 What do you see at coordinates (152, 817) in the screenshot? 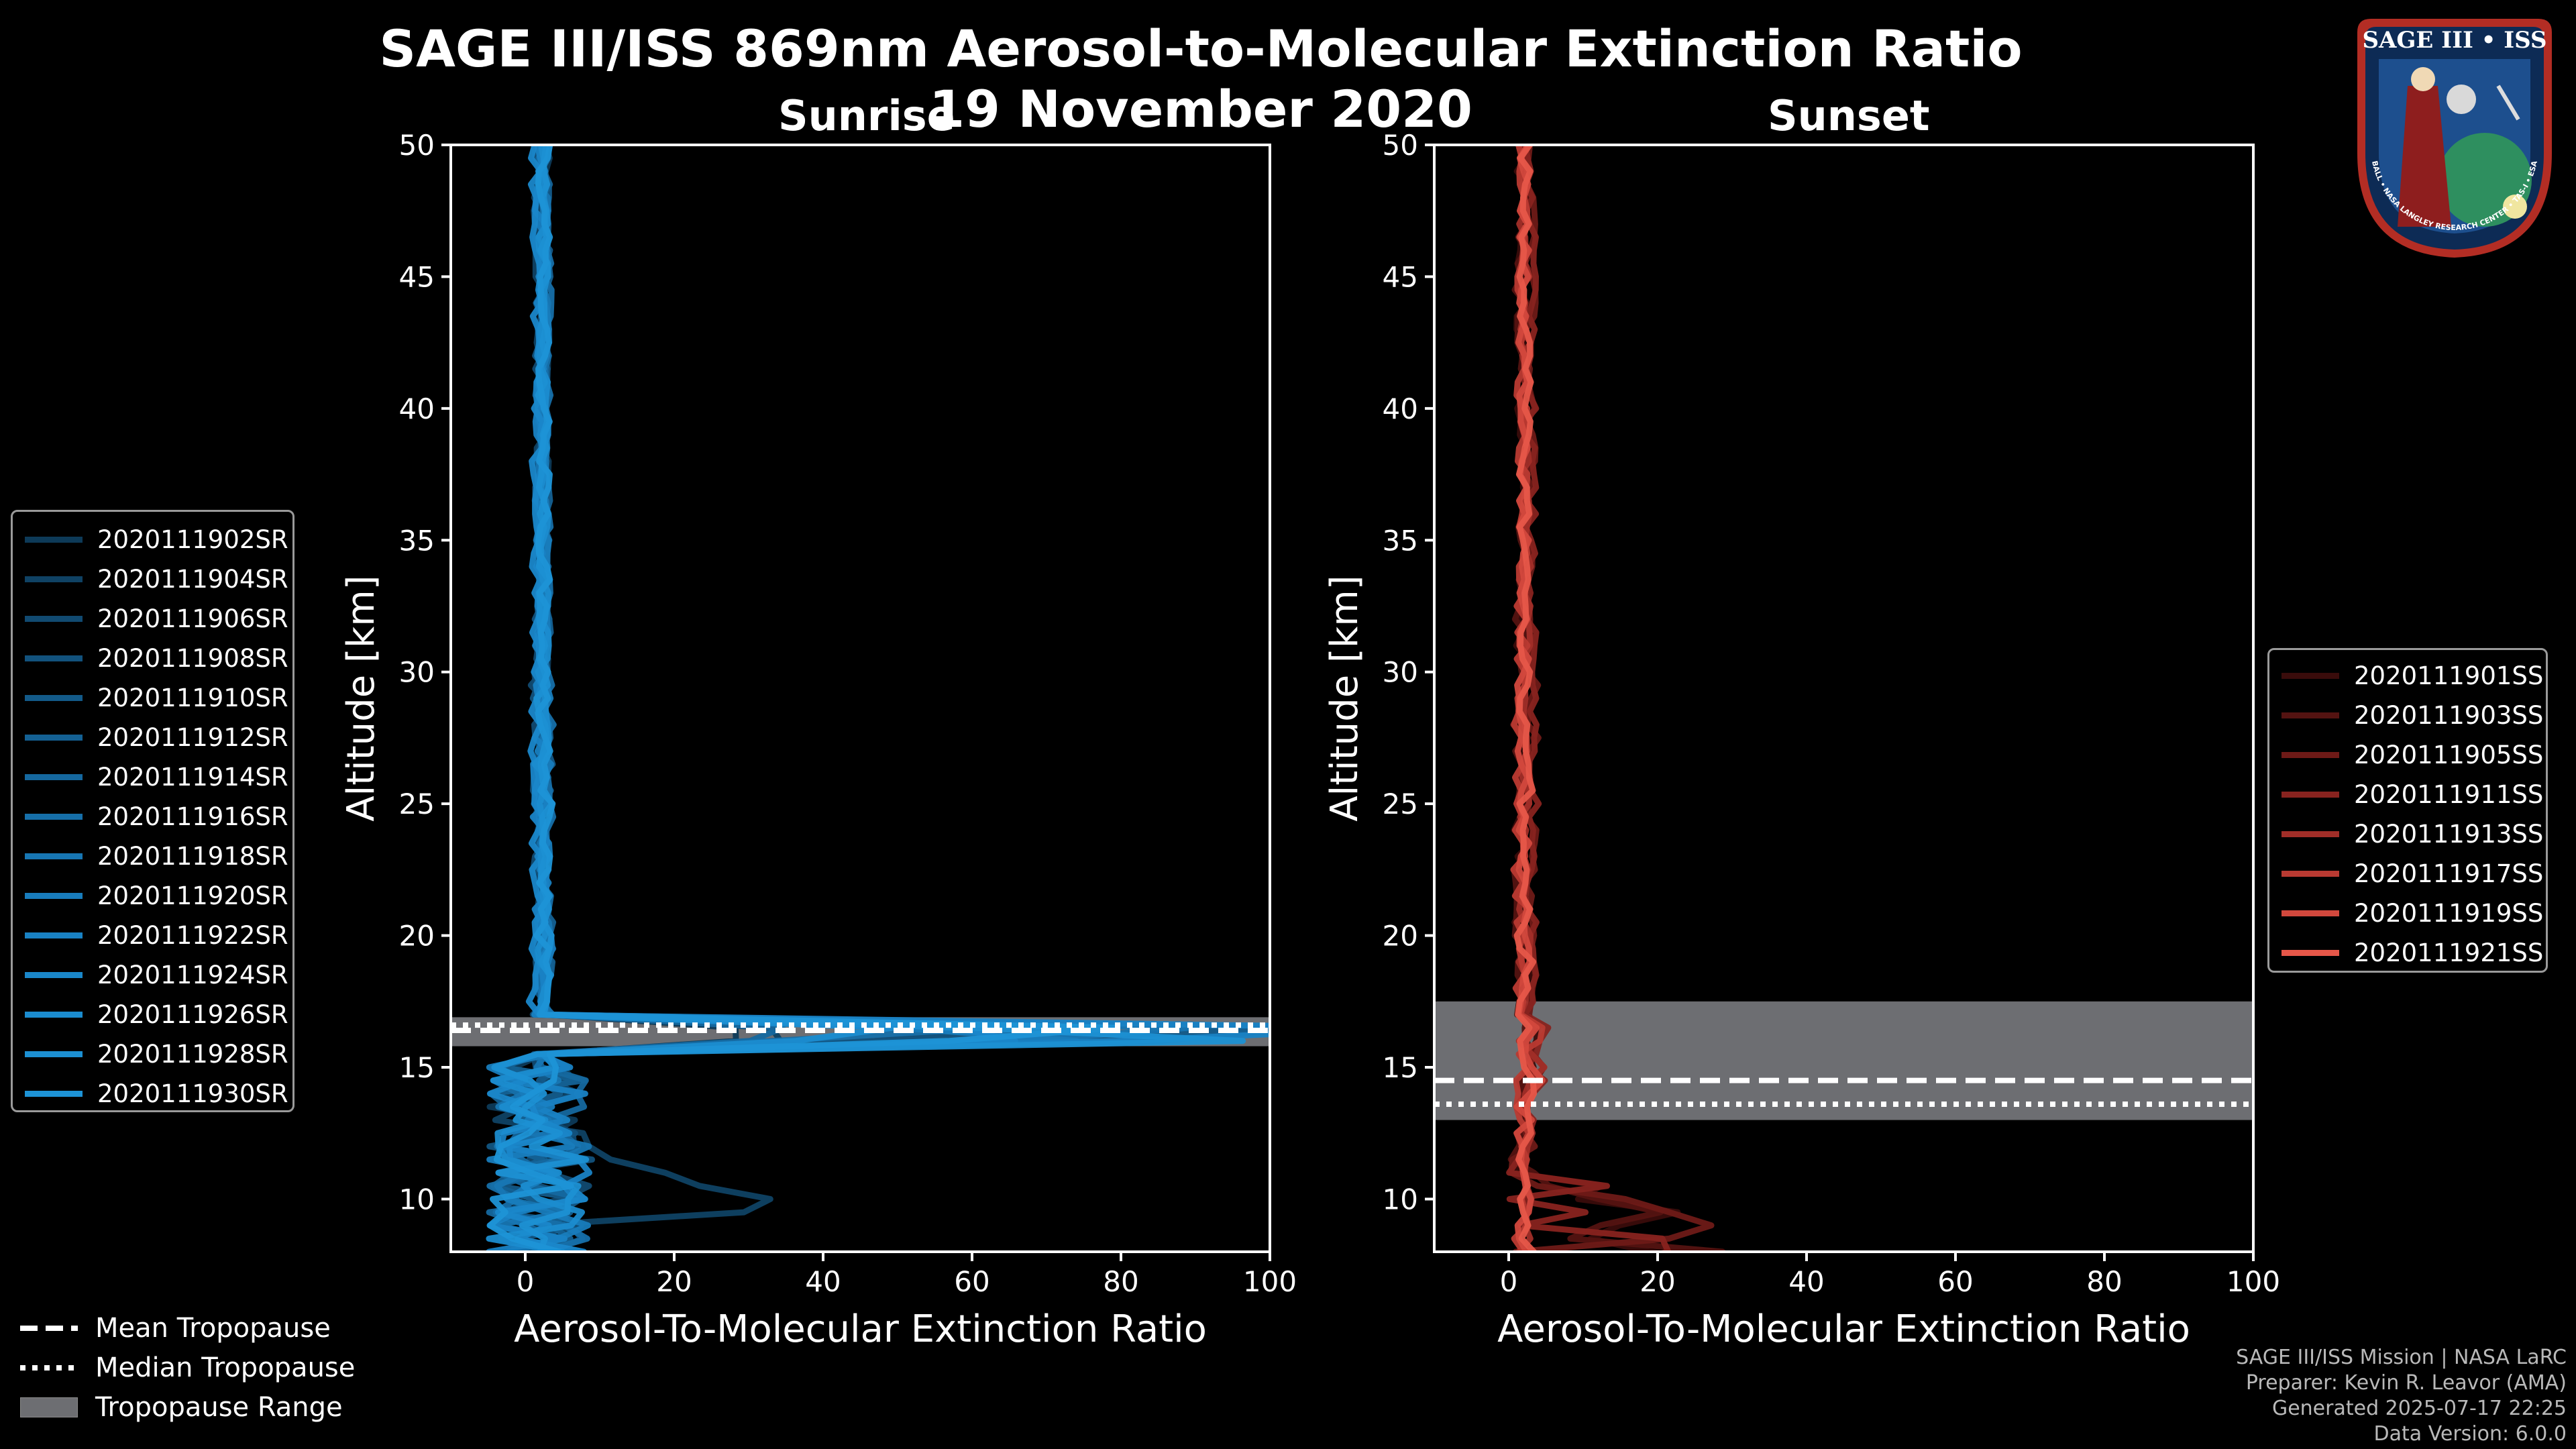
I see `legend-item: 2020111916SR` at bounding box center [152, 817].